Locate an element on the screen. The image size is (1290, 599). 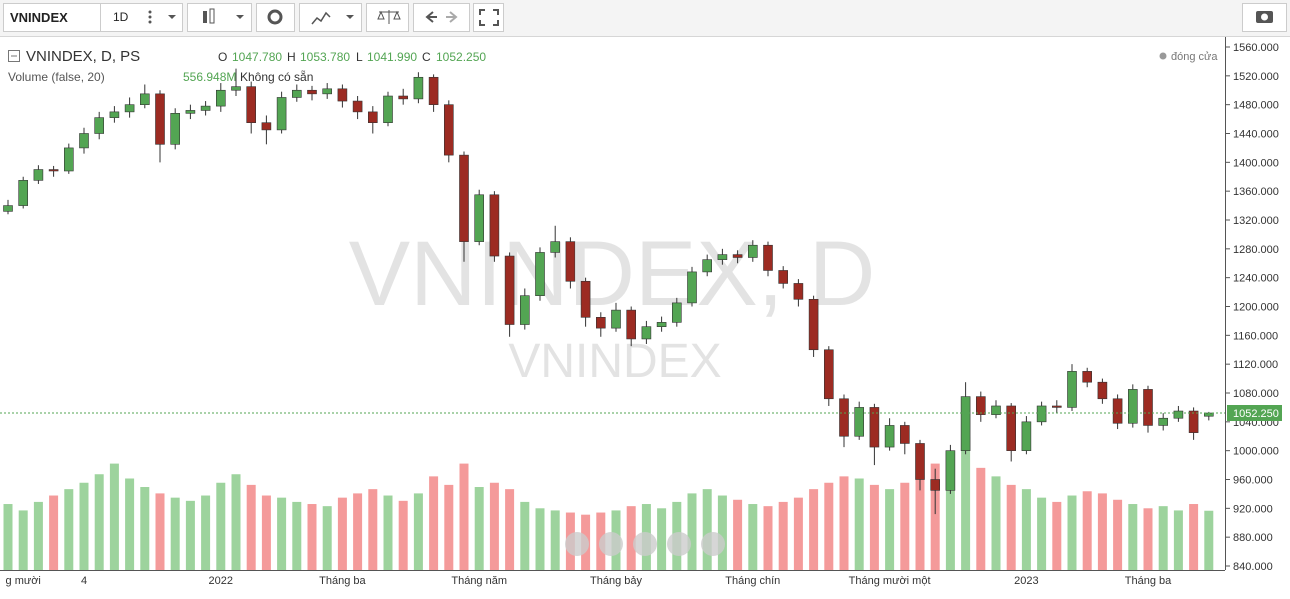
y-tick-label: 1520.000 is located at coordinates (1256, 77).